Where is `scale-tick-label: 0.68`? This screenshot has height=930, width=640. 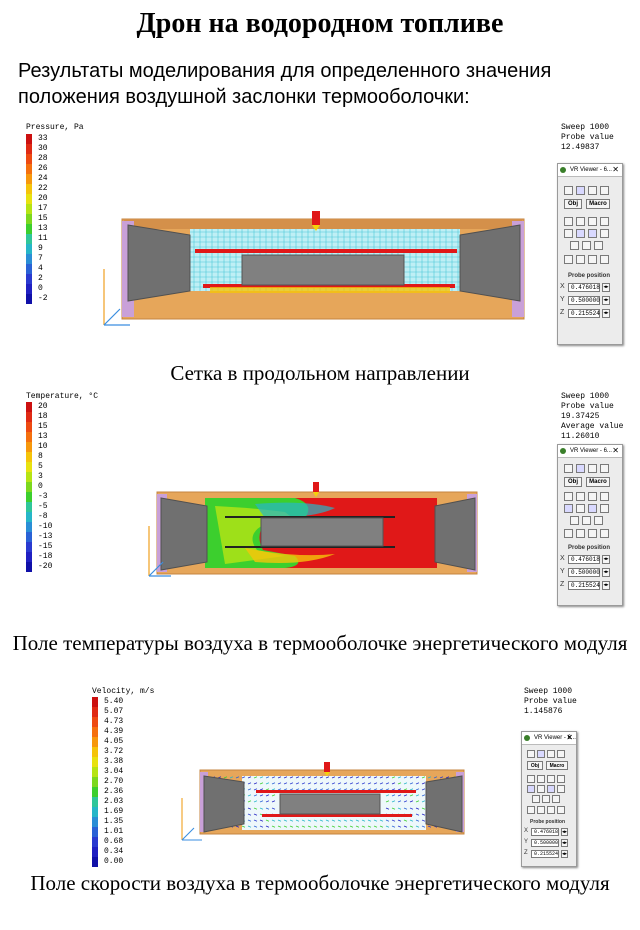 scale-tick-label: 0.68 is located at coordinates (114, 841).